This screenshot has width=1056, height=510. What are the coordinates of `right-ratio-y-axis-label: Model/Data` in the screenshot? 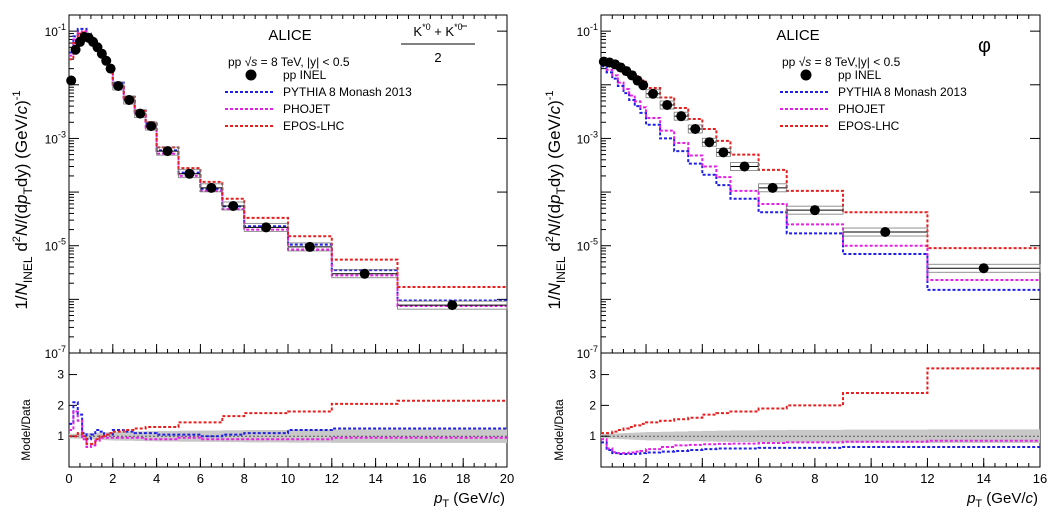 It's located at (559, 430).